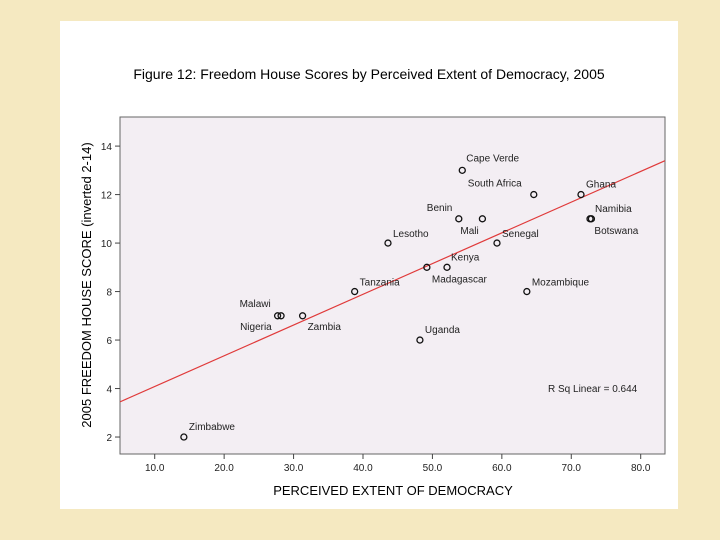 The image size is (720, 540). What do you see at coordinates (107, 244) in the screenshot?
I see `y-tick-label: 10` at bounding box center [107, 244].